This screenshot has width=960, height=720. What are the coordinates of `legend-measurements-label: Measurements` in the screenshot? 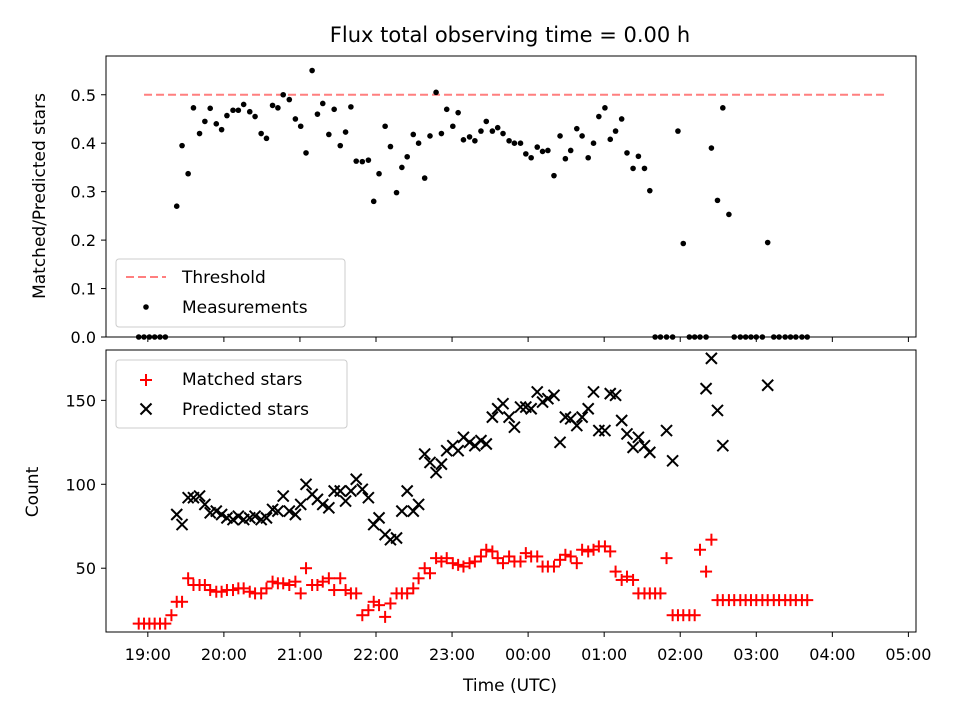 It's located at (245, 308).